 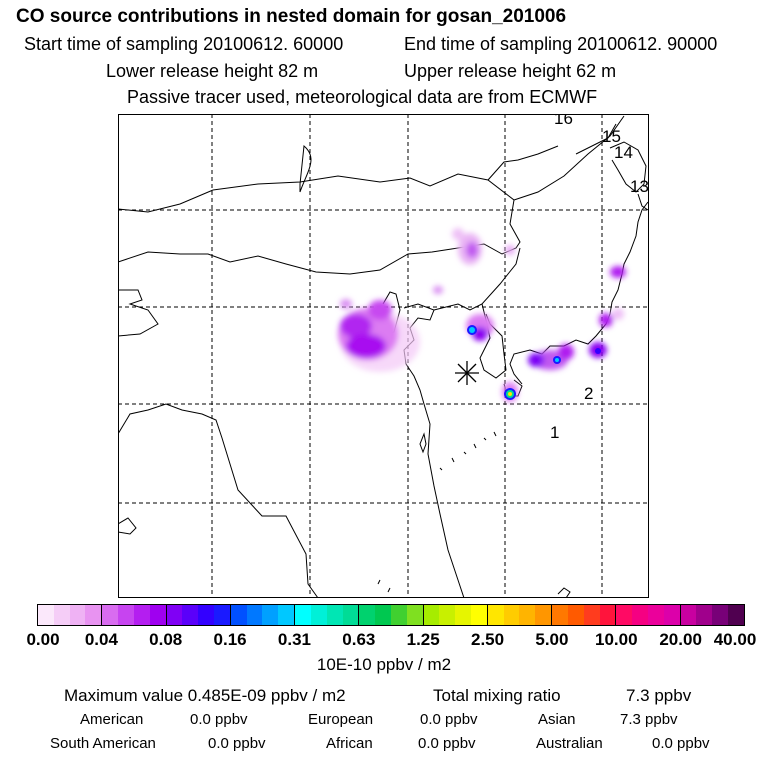 What do you see at coordinates (497, 695) in the screenshot?
I see `total-mixing-ratio-label: Total mixing ratio` at bounding box center [497, 695].